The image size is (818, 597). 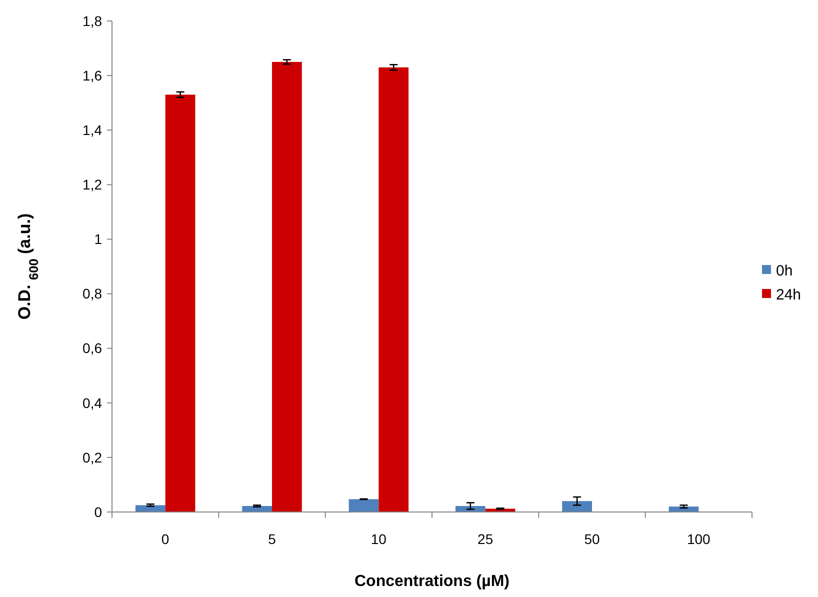 What do you see at coordinates (92, 402) in the screenshot?
I see `y-tick-label: 0,4` at bounding box center [92, 402].